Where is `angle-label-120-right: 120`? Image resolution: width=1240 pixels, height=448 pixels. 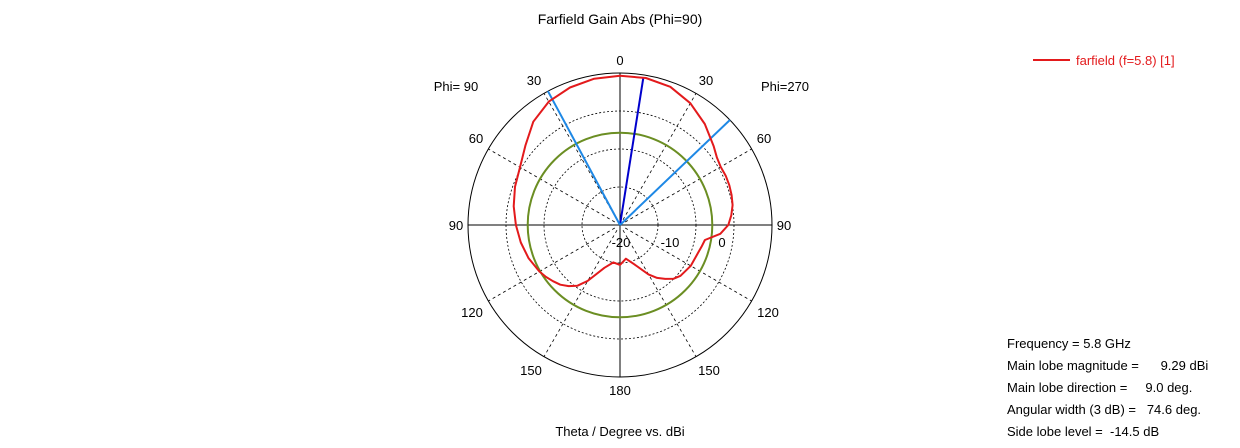 angle-label-120-right: 120 is located at coordinates (768, 312).